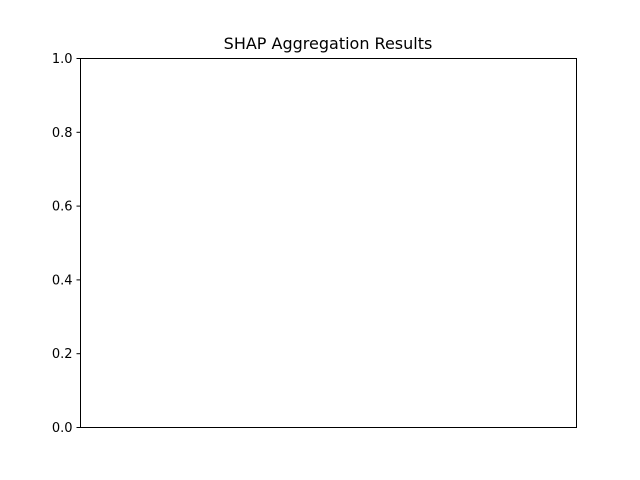 This screenshot has height=480, width=640. What do you see at coordinates (62, 428) in the screenshot?
I see `y-tick-label: 0.0` at bounding box center [62, 428].